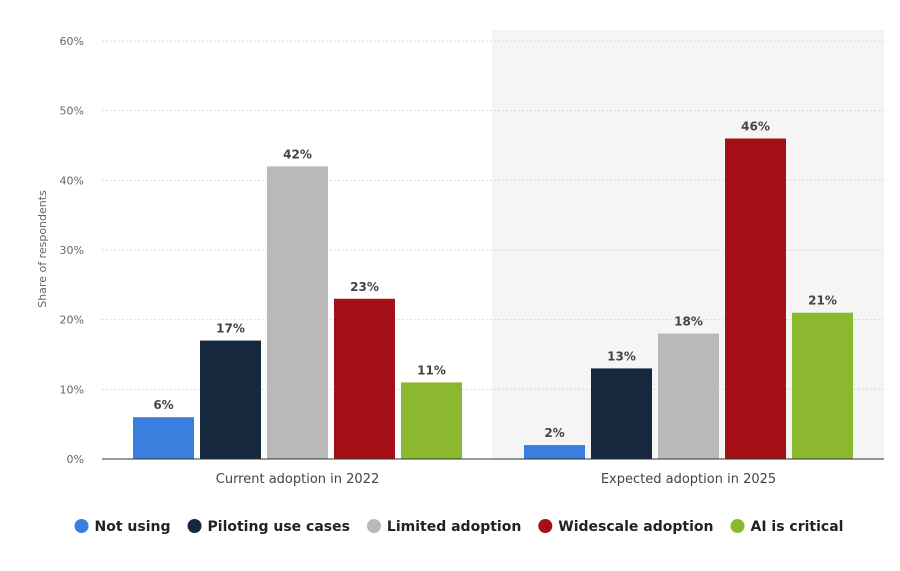  What do you see at coordinates (75, 459) in the screenshot?
I see `y-tick-label: 0%` at bounding box center [75, 459].